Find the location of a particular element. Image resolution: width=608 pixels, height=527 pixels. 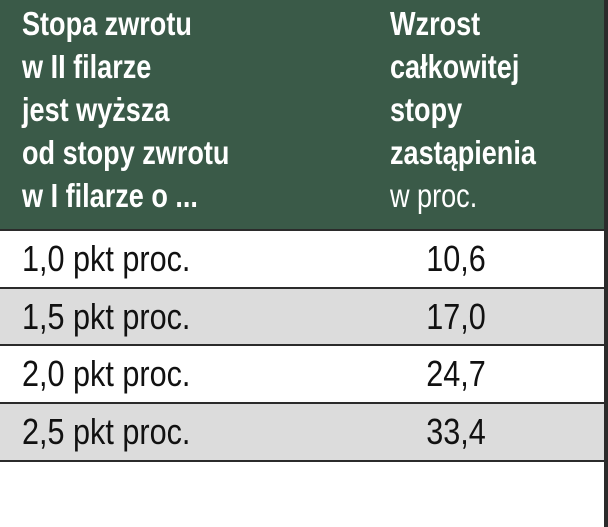

header-text: zastąpienia is located at coordinates (463, 152).